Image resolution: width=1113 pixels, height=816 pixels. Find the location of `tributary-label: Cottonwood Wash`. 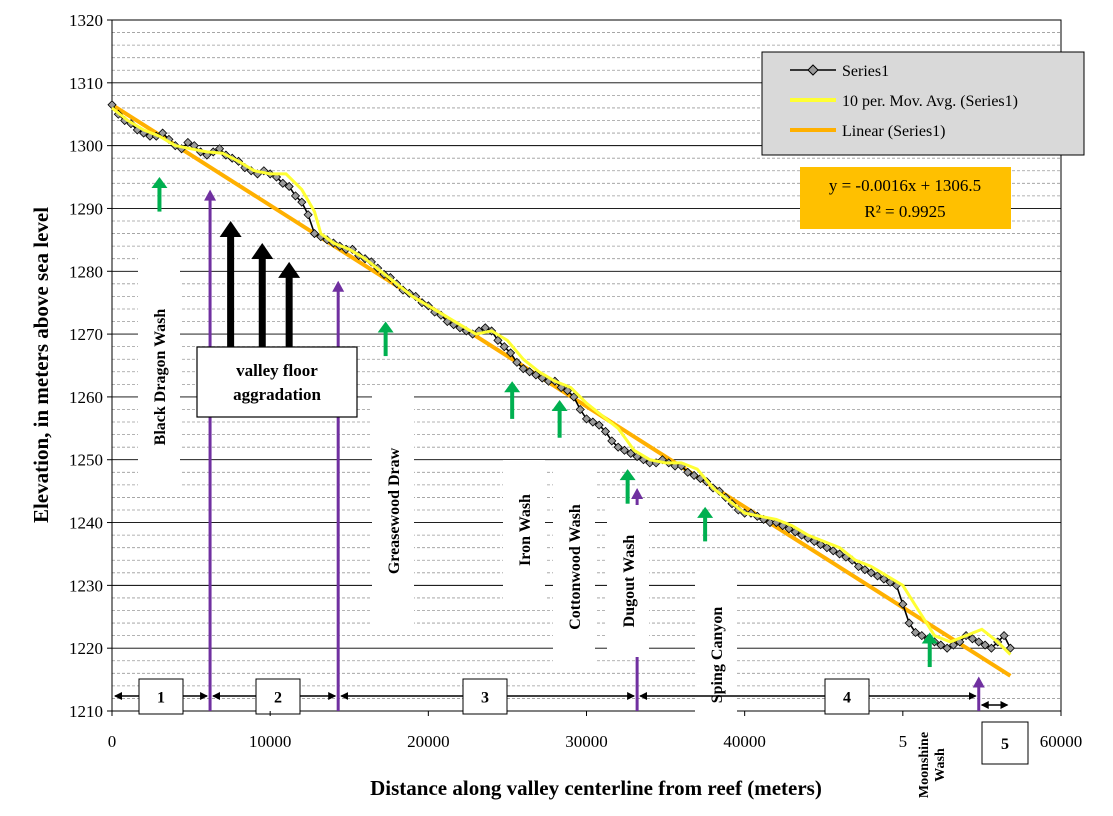

tributary-label: Cottonwood Wash is located at coordinates (575, 567).